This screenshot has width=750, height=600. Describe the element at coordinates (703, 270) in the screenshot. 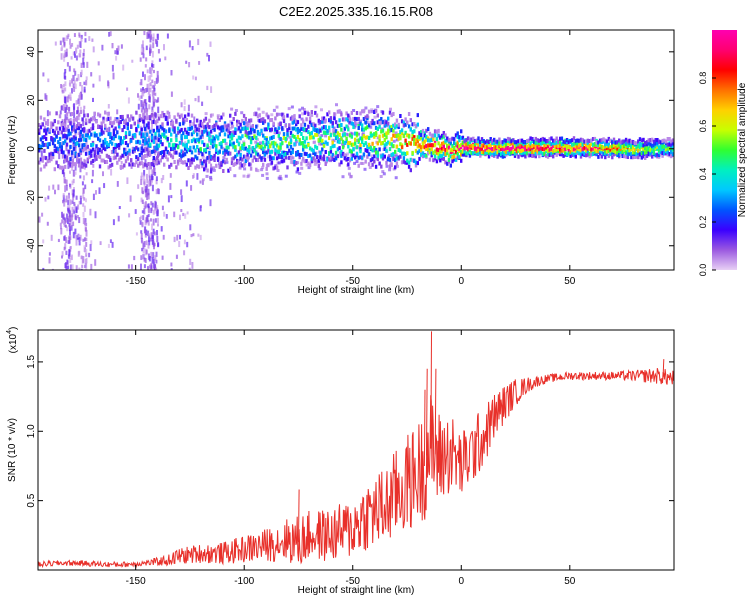

I see `colorbar-tick-label: 0.0` at that location.